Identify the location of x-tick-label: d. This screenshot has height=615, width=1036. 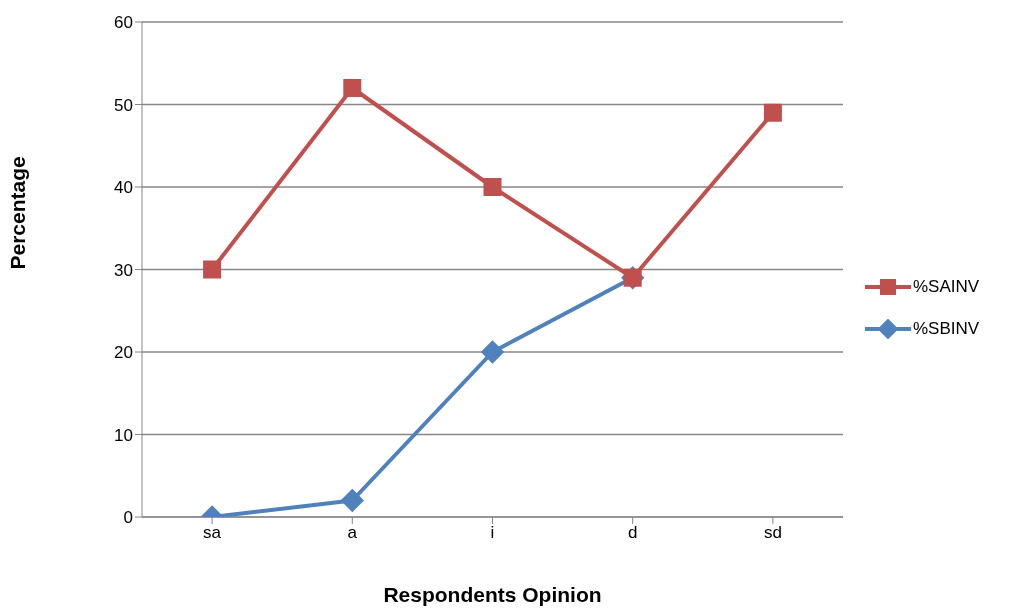
(632, 533).